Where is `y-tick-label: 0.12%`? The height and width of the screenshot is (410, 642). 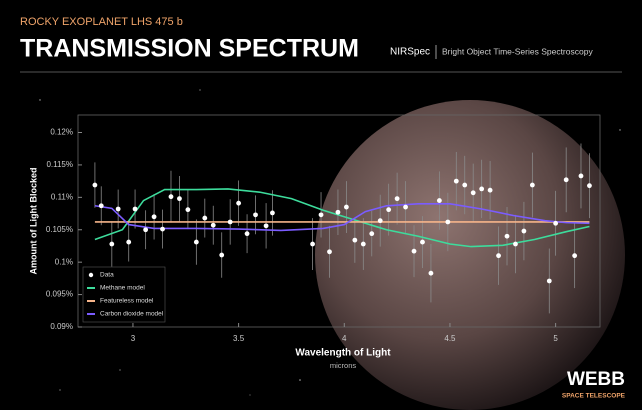 y-tick-label: 0.12% is located at coordinates (61, 132).